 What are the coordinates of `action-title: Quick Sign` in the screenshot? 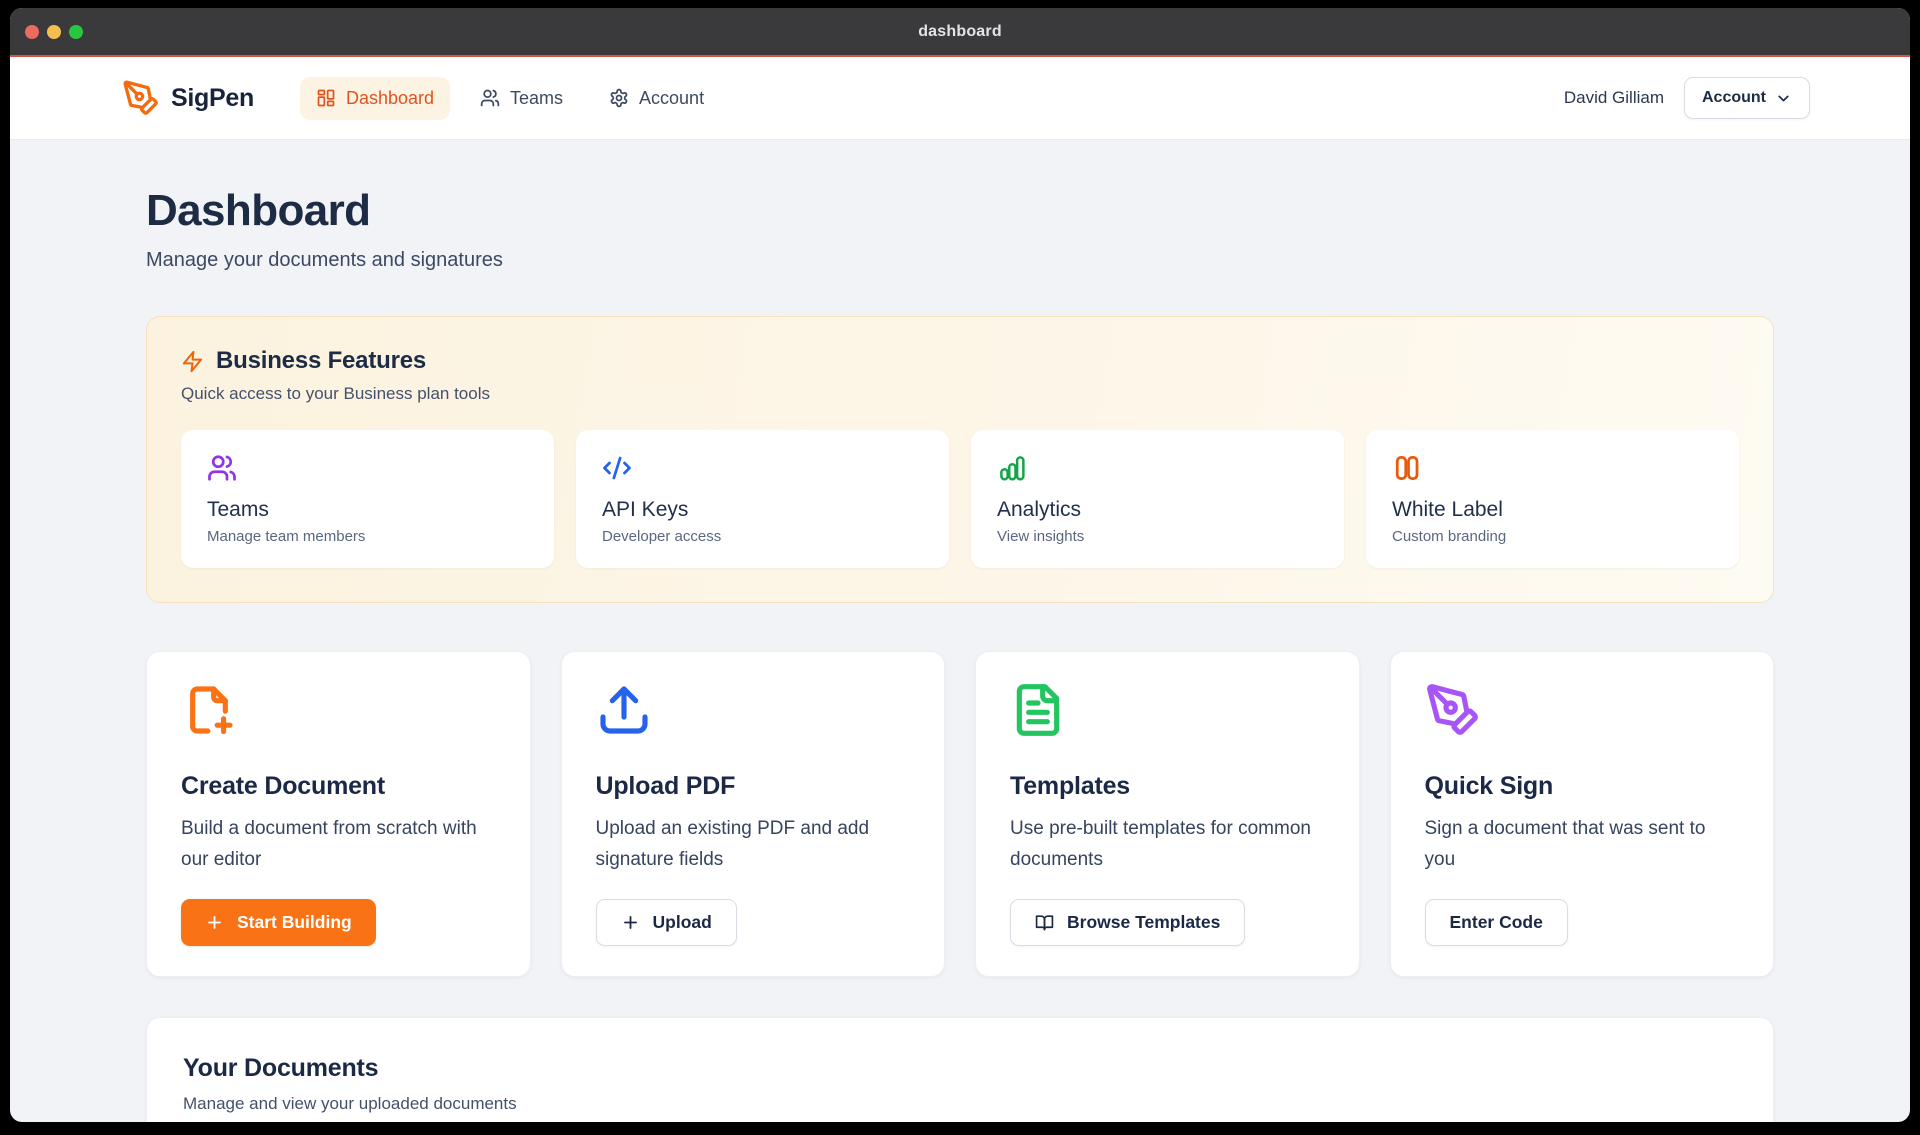 It's located at (1489, 786).